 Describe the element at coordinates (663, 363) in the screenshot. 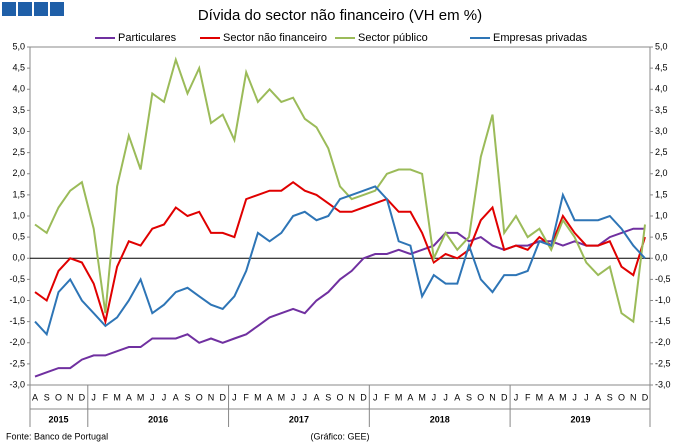

I see `y2-tick-label: -2,5` at that location.